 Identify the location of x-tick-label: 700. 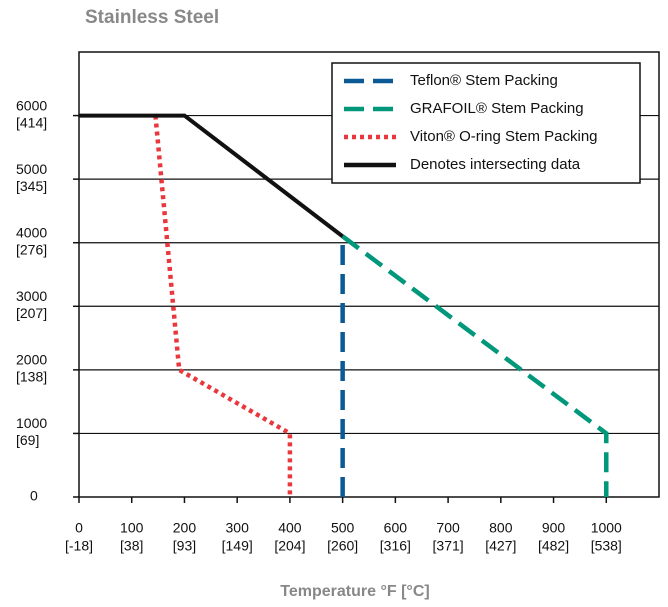
(448, 528).